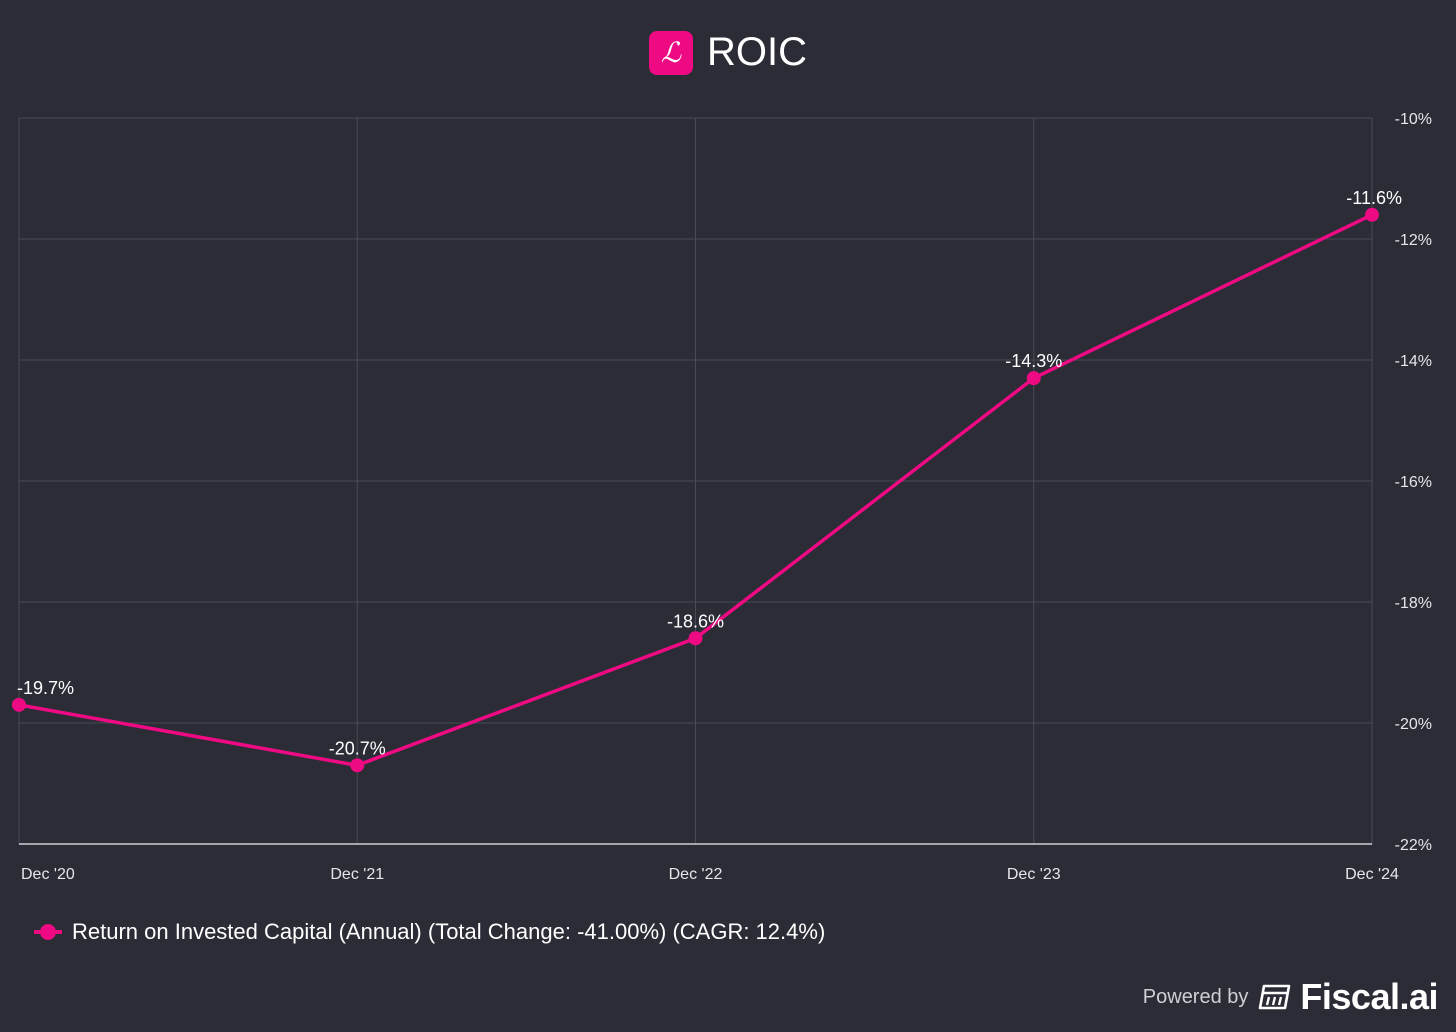  Describe the element at coordinates (1413, 119) in the screenshot. I see `y-tick-label: -10%` at that location.